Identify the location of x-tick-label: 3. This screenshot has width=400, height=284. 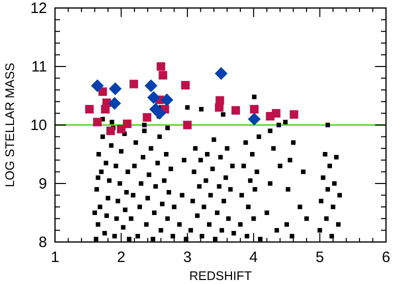
(187, 257).